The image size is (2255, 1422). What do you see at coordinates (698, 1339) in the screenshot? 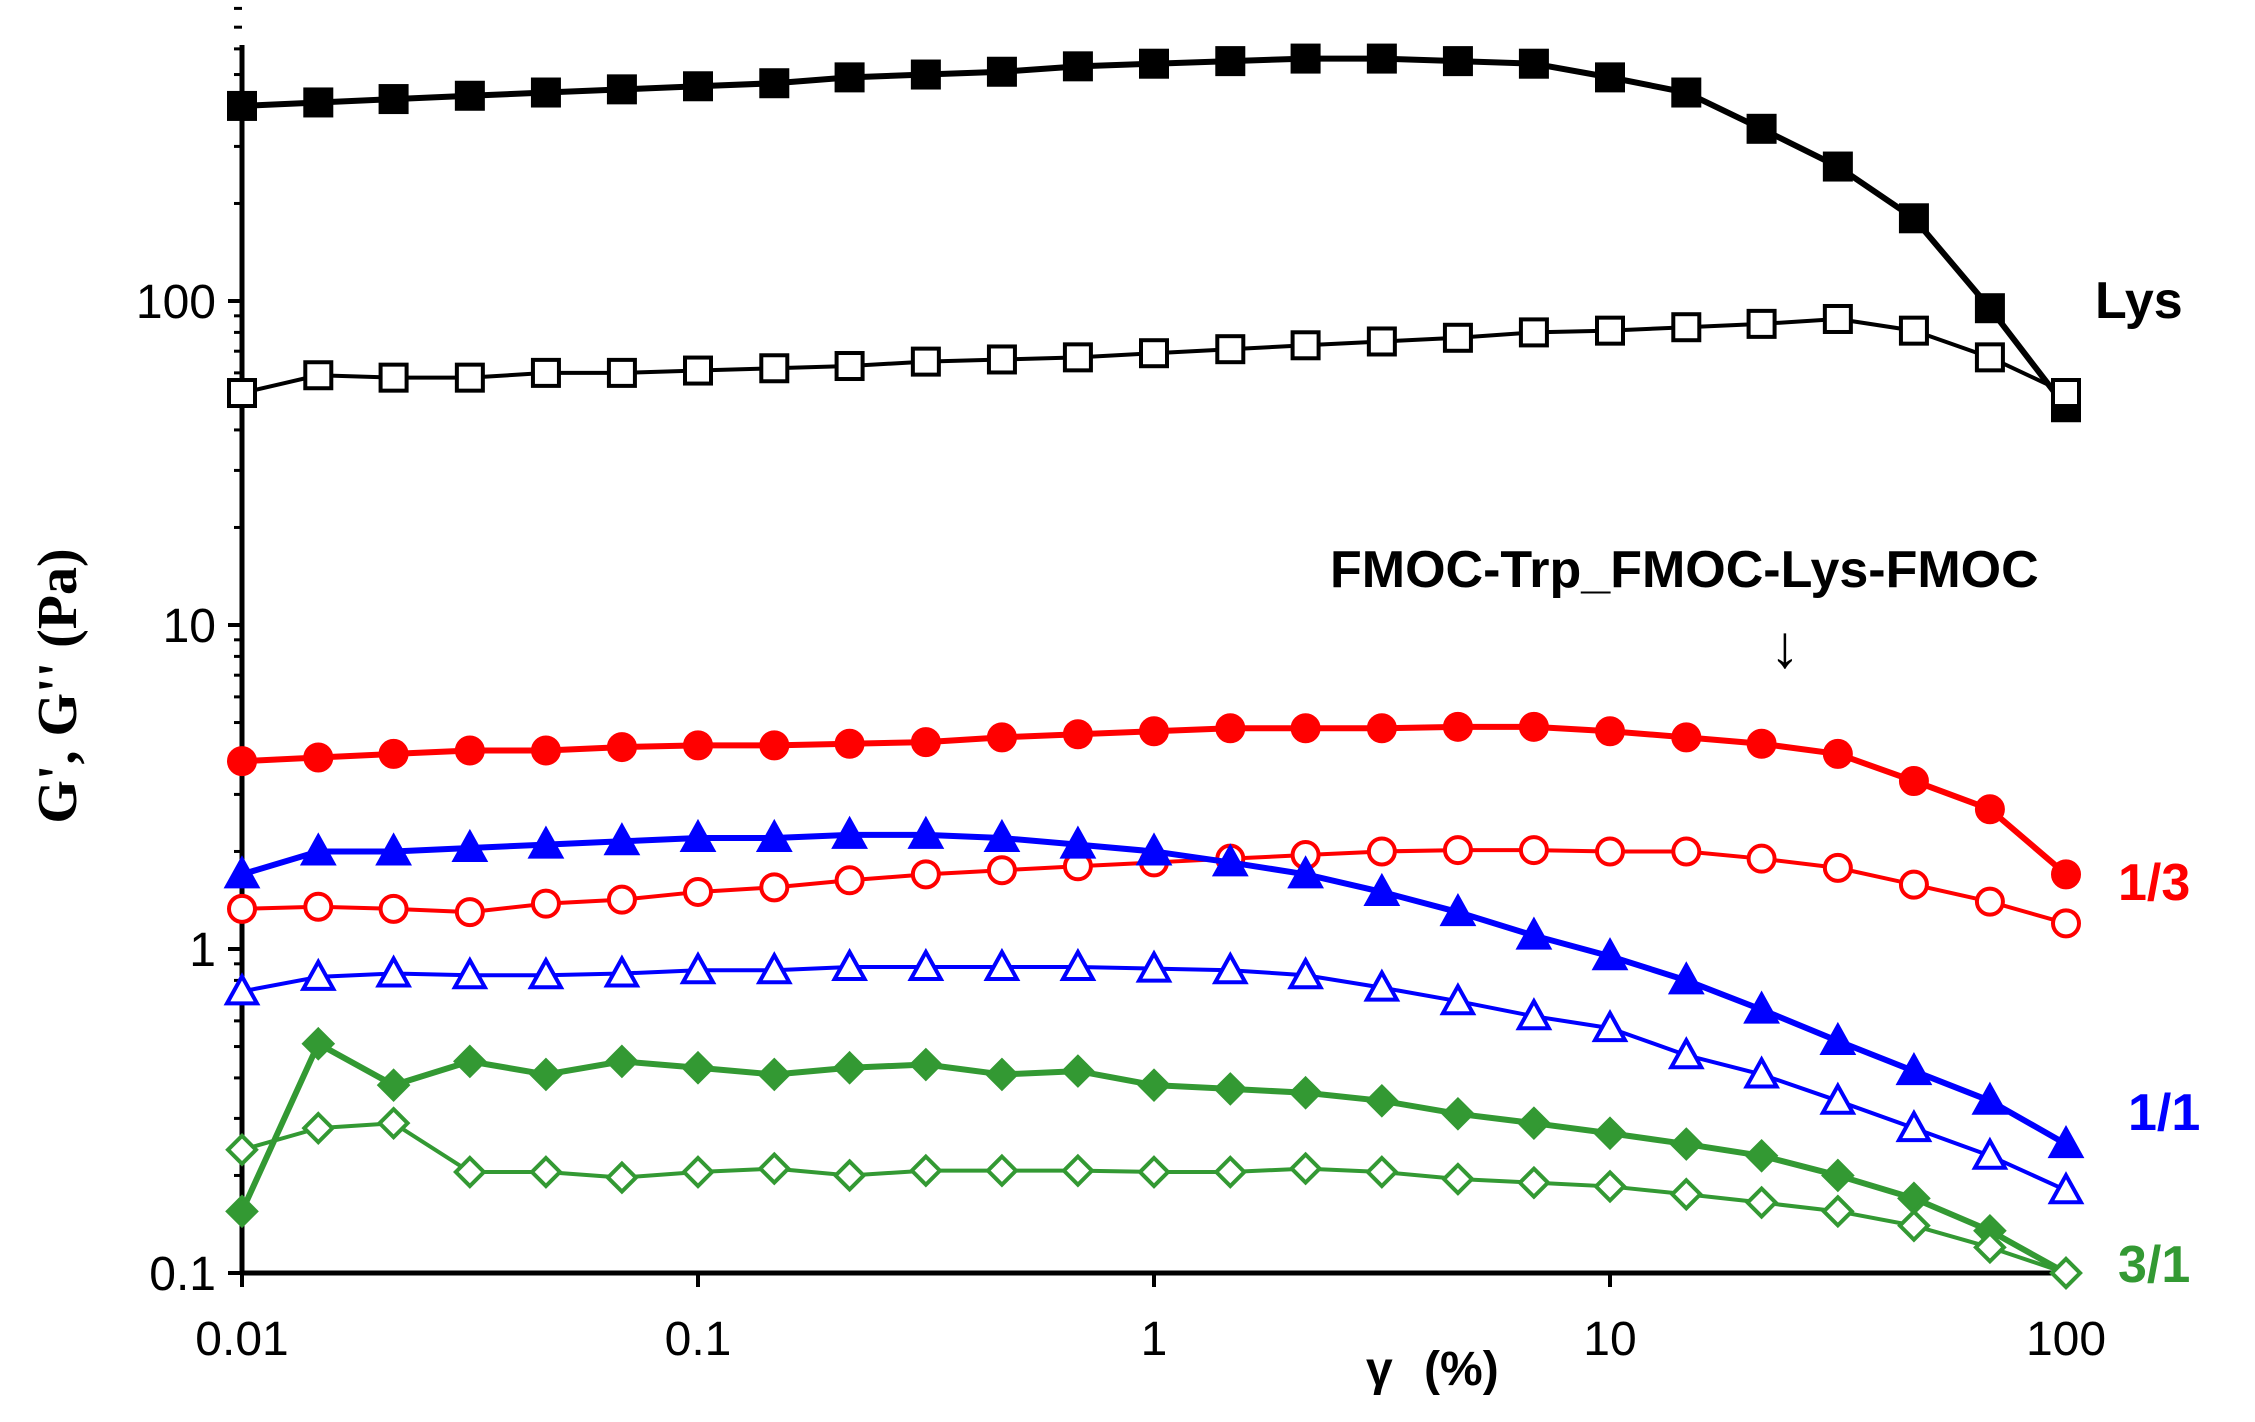
I see `x-tick-label: 0.1` at bounding box center [698, 1339].